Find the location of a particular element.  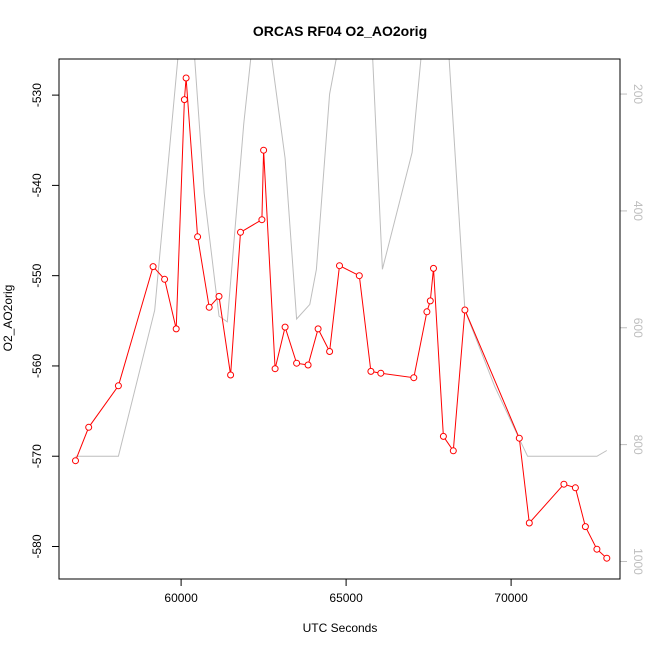

chart-title: ORCAS RF04 O2_AO2orig is located at coordinates (340, 31).